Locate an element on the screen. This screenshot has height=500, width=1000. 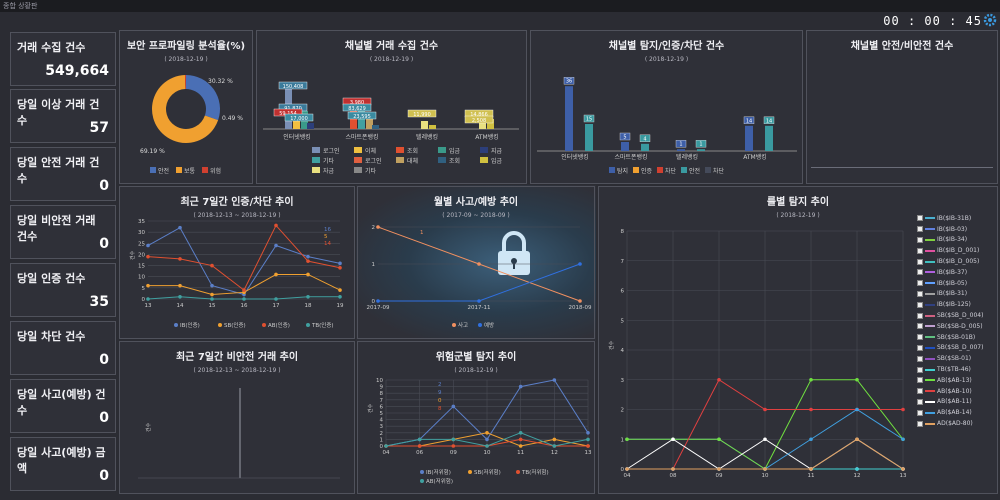
legend-item: IB($IB-31) is located at coordinates (950, 294).